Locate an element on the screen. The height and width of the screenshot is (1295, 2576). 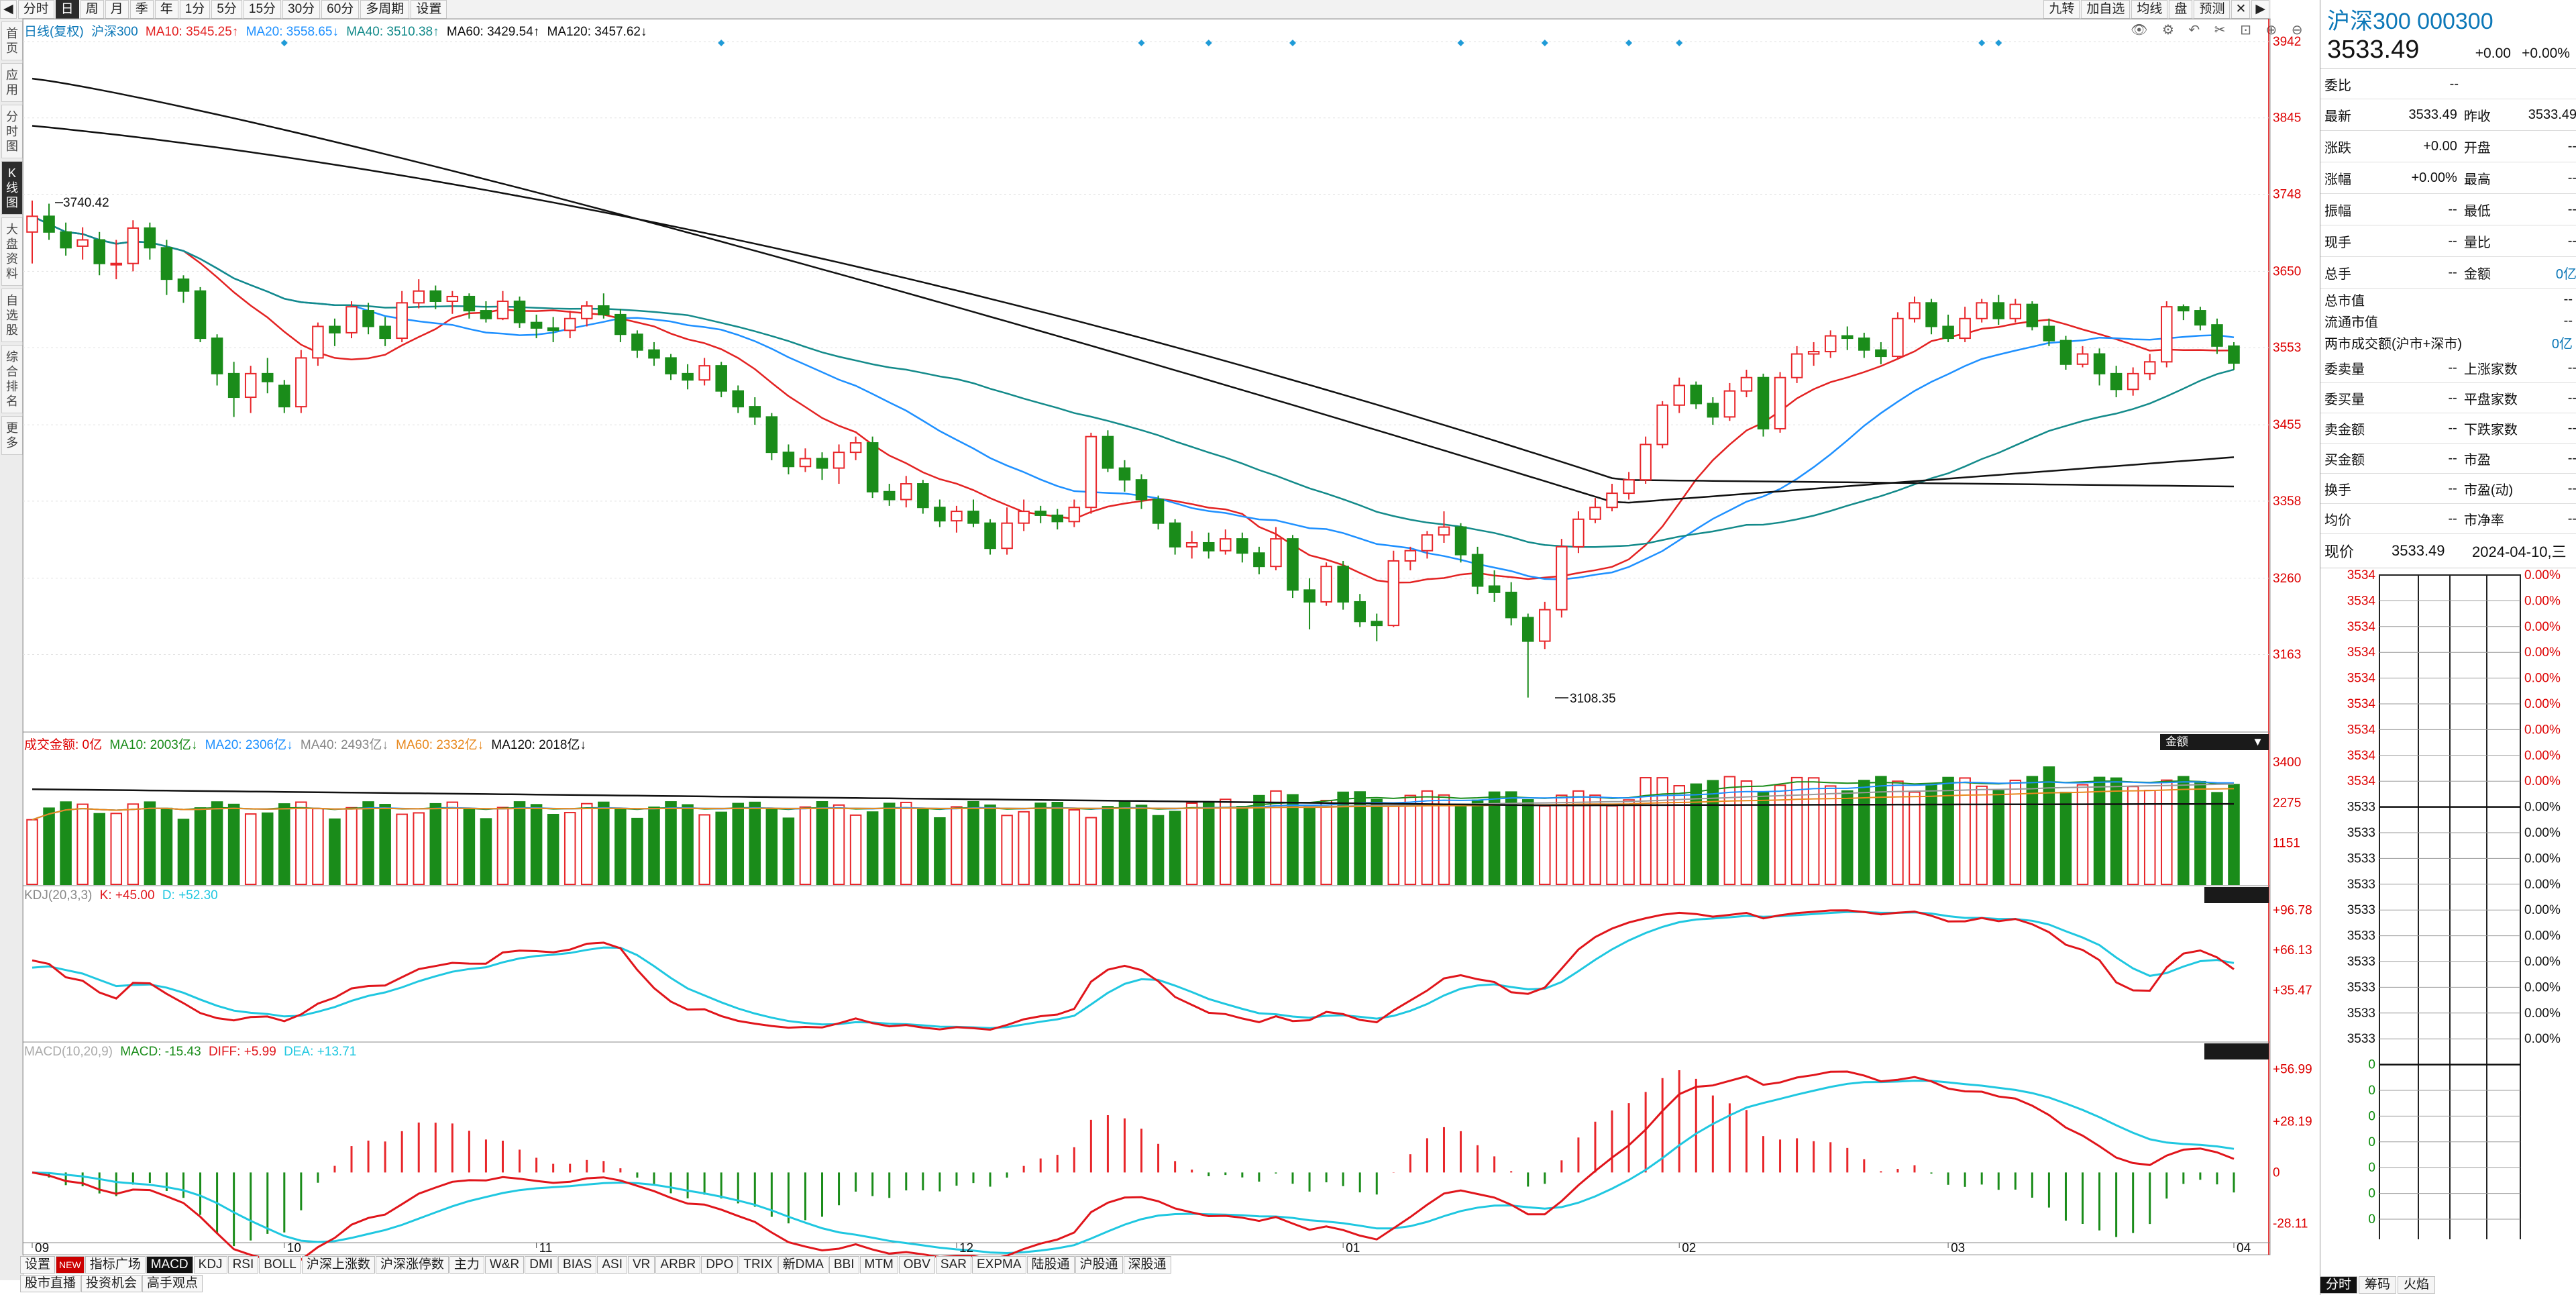
kdj-settings-button is located at coordinates (2236, 895).